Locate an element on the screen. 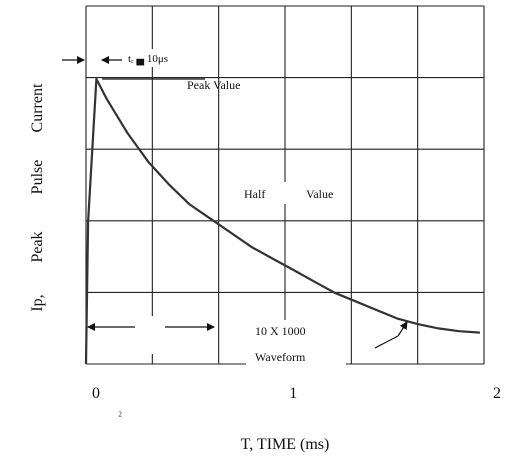 The width and height of the screenshot is (505, 462). rise-time-label-bg is located at coordinates (148, 58).